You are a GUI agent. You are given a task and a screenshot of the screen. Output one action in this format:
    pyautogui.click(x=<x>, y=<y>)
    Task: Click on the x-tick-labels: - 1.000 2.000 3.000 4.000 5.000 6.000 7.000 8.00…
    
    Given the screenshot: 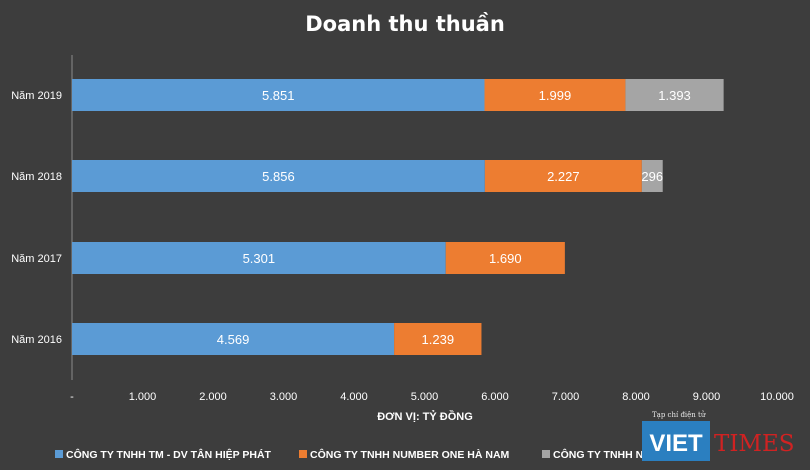 What is the action you would take?
    pyautogui.click(x=432, y=397)
    